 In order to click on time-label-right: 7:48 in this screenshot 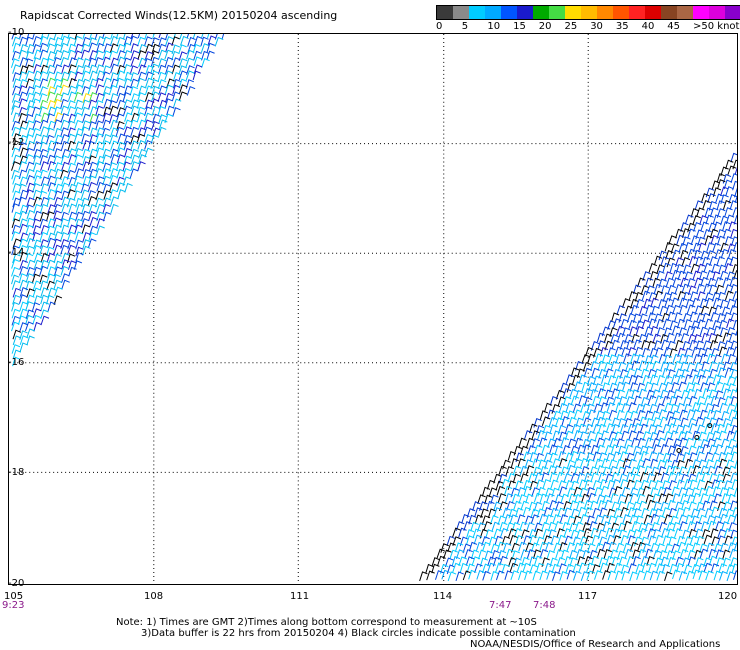, I will do `click(544, 605)`.